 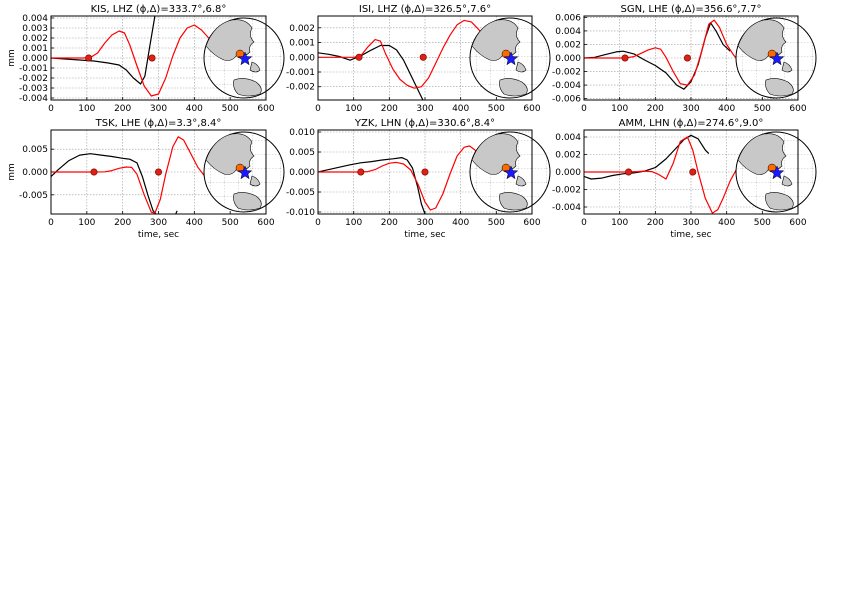 What do you see at coordinates (33, 89) in the screenshot?
I see `y-tick-label: -0.003` at bounding box center [33, 89].